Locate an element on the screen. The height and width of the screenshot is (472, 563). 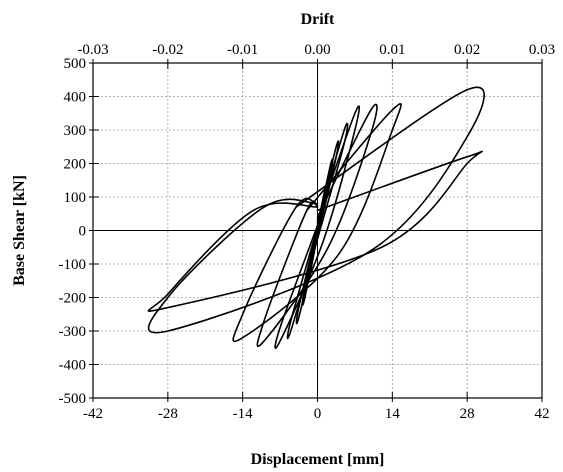
x-tick-label: 42 is located at coordinates (542, 414).